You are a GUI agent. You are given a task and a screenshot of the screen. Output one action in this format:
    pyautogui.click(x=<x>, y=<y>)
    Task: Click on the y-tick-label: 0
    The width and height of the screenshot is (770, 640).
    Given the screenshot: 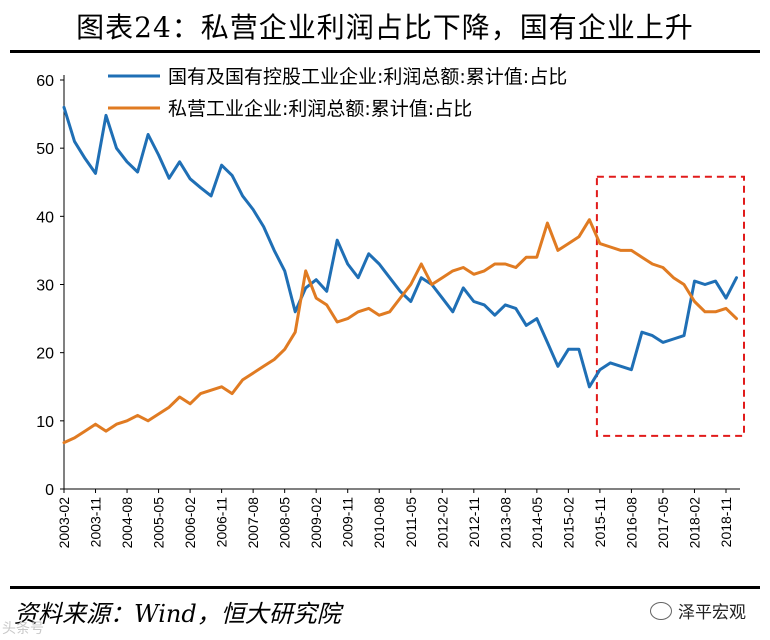 What is the action you would take?
    pyautogui.click(x=49, y=490)
    